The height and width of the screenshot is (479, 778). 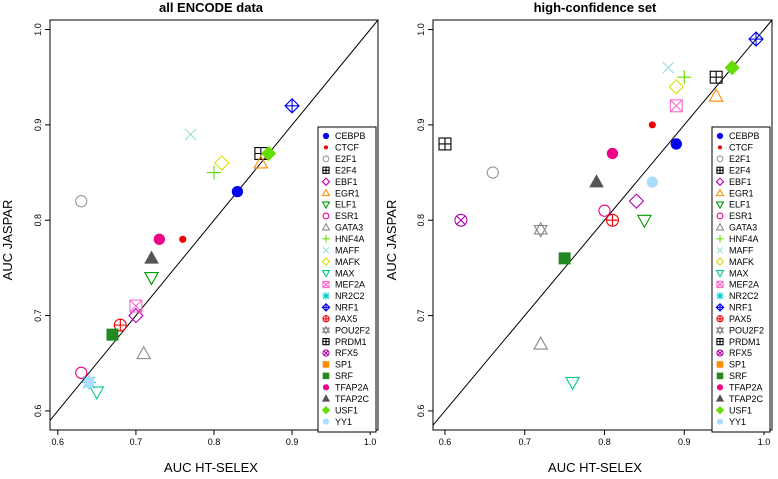 What do you see at coordinates (733, 319) in the screenshot?
I see `legend-item-pax5: PAX5` at bounding box center [733, 319].